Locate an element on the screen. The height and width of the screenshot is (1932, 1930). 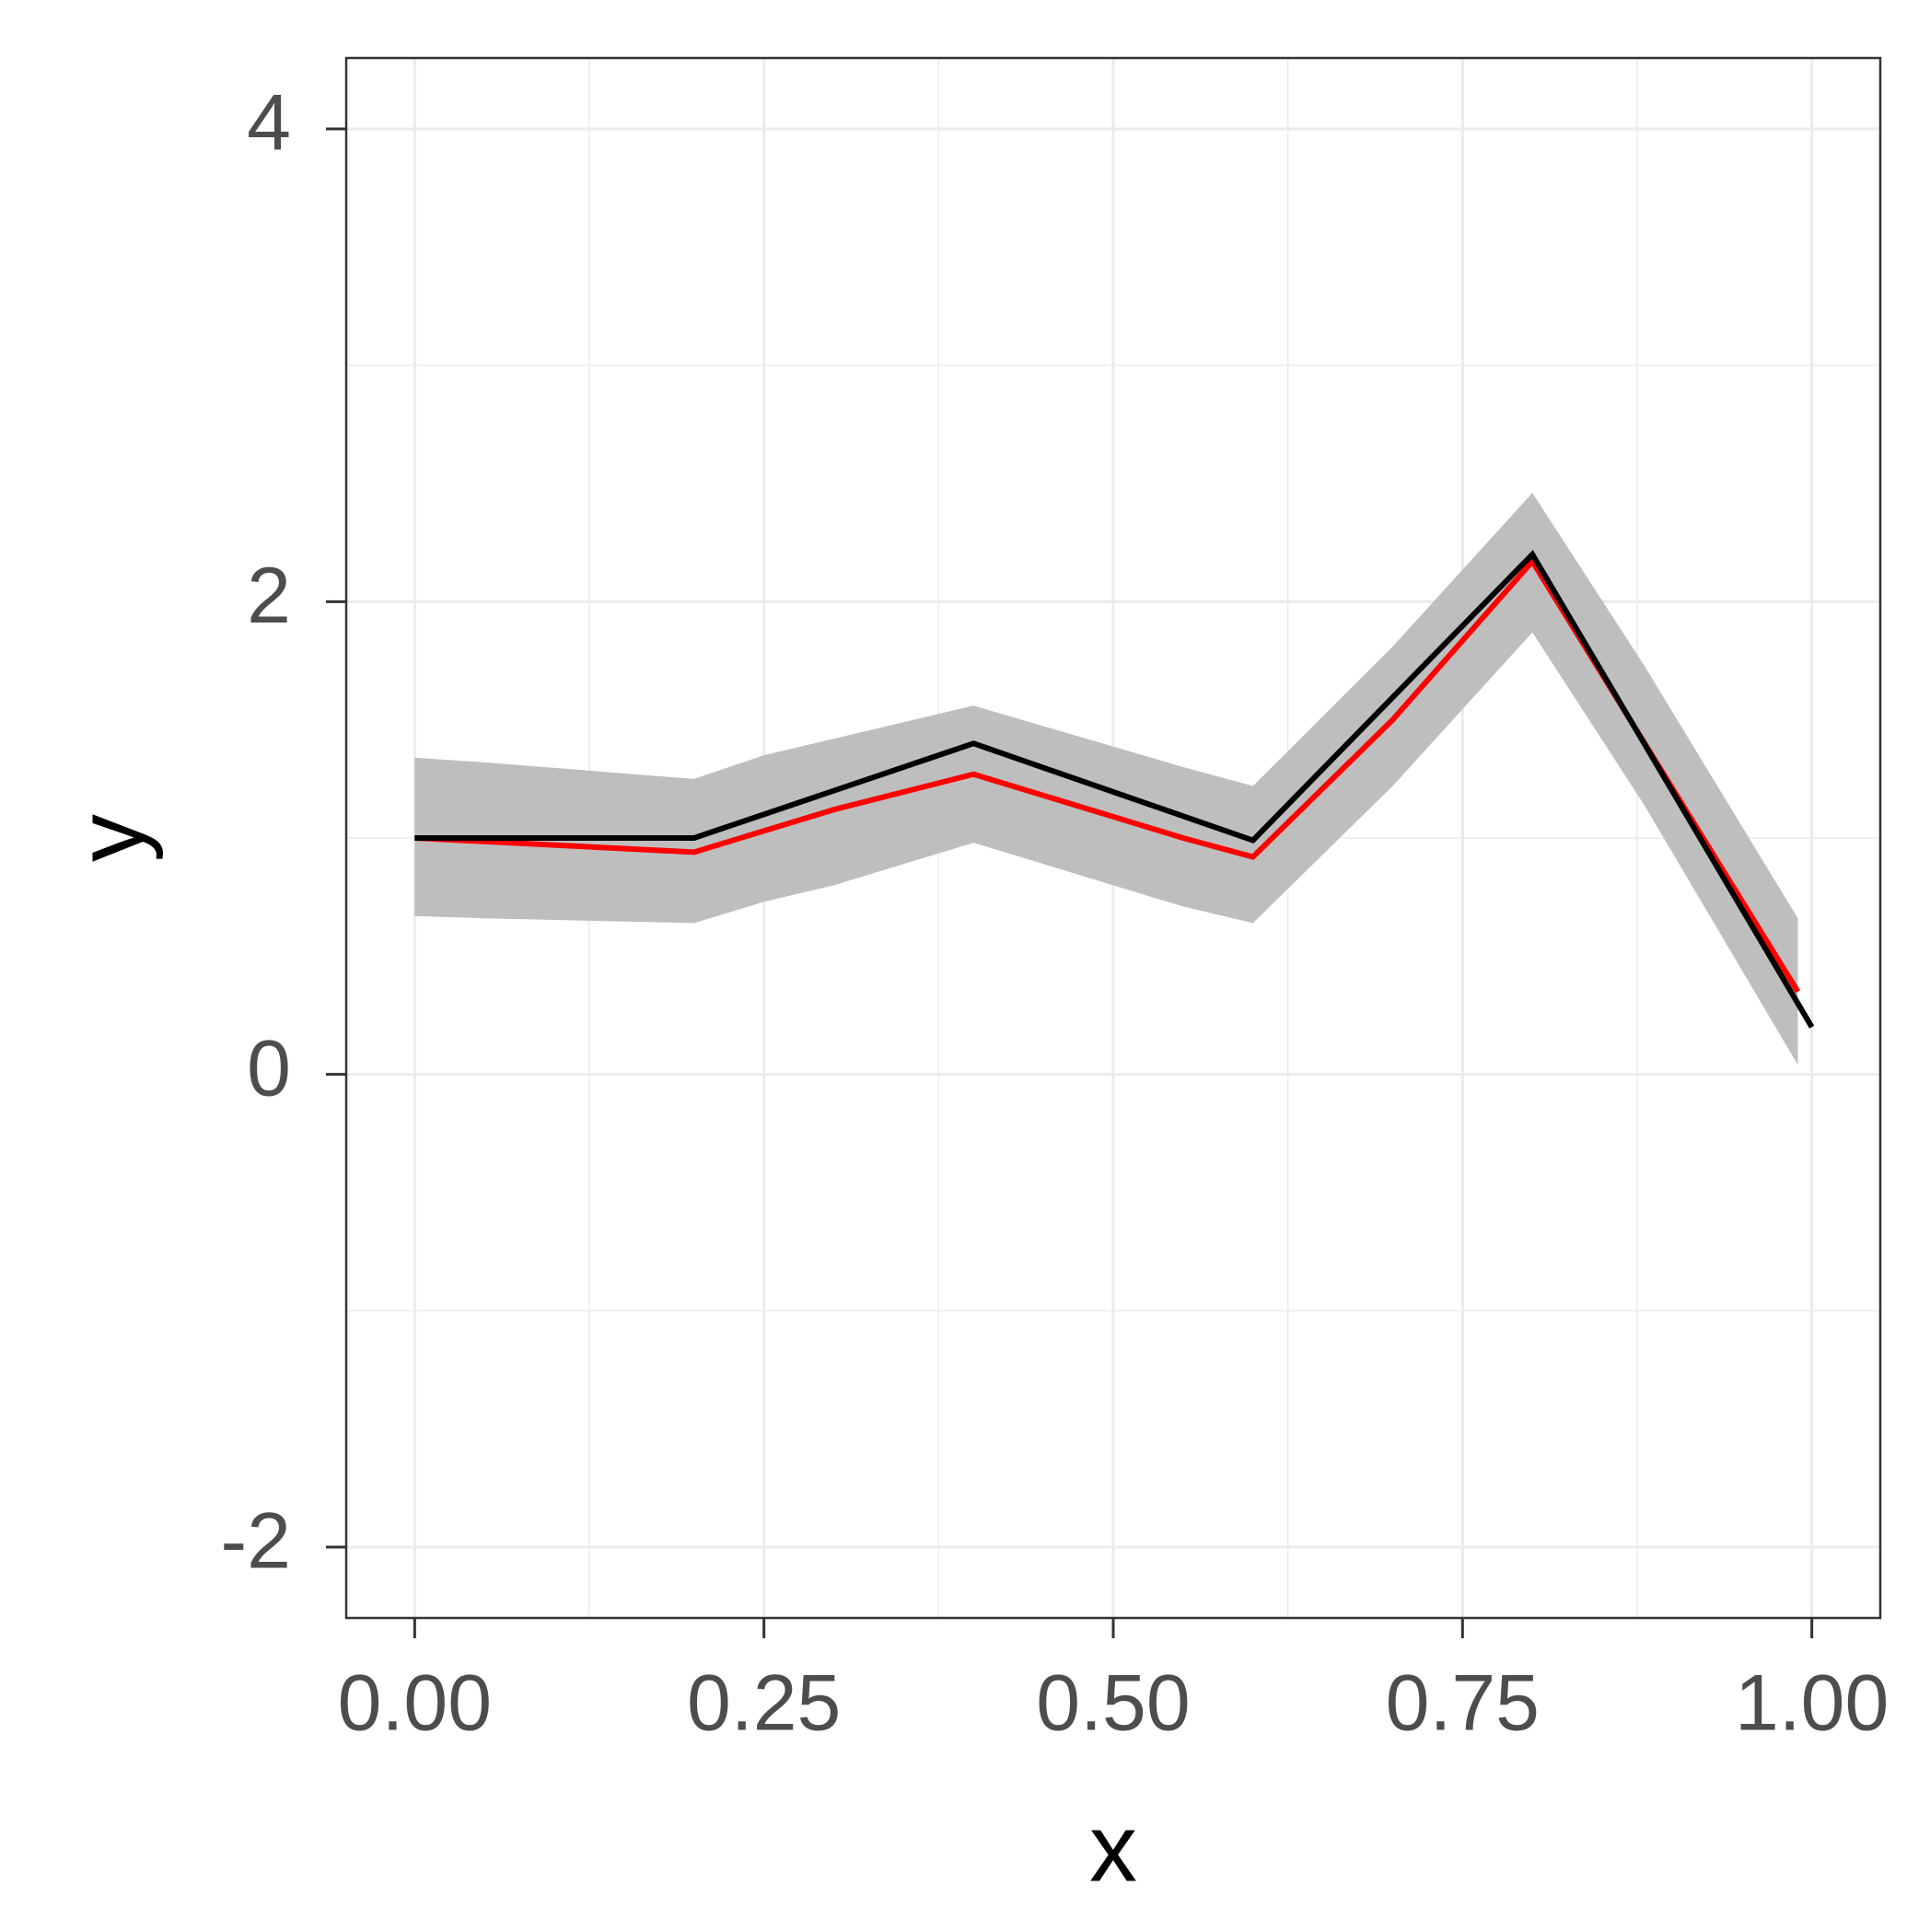
y-tick-label: 2 is located at coordinates (269, 596).